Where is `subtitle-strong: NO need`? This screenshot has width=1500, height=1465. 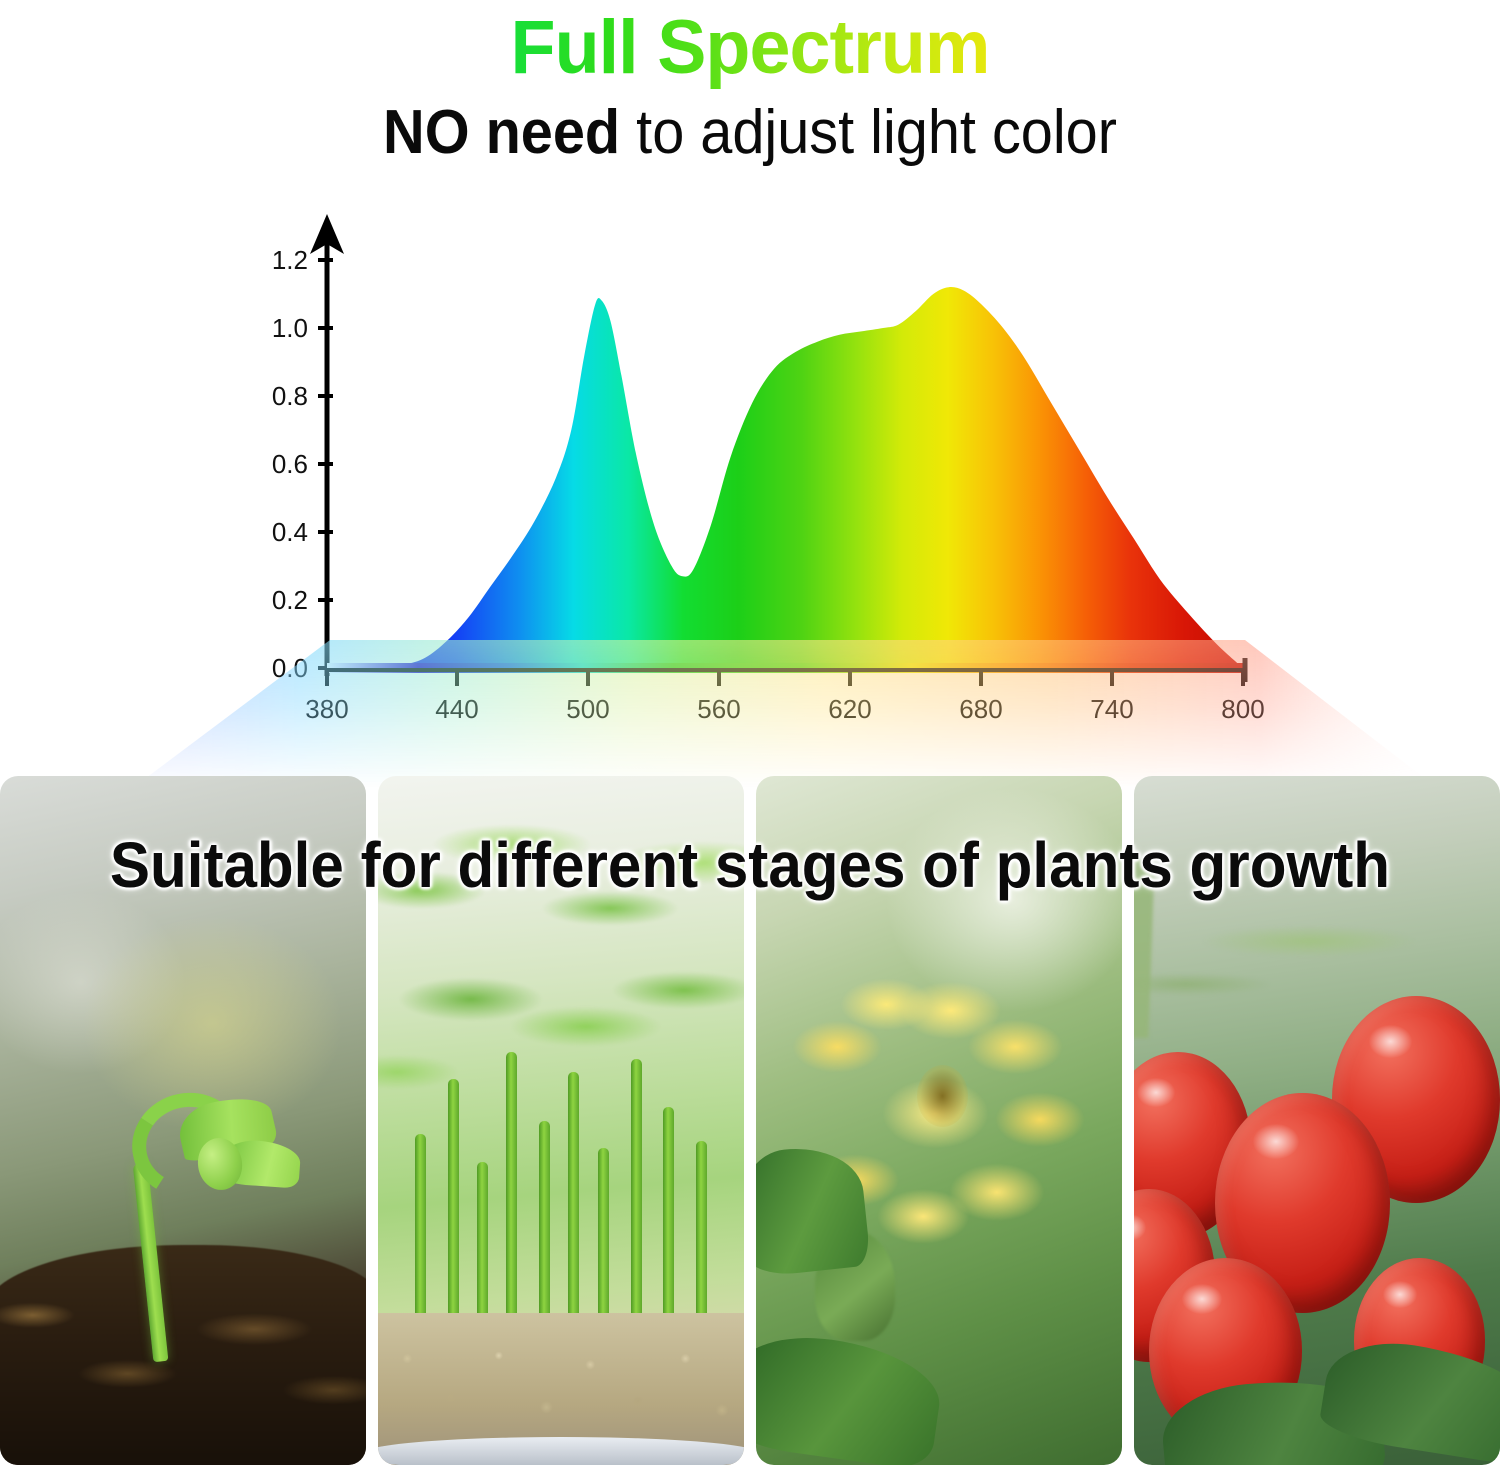 subtitle-strong: NO need is located at coordinates (502, 132).